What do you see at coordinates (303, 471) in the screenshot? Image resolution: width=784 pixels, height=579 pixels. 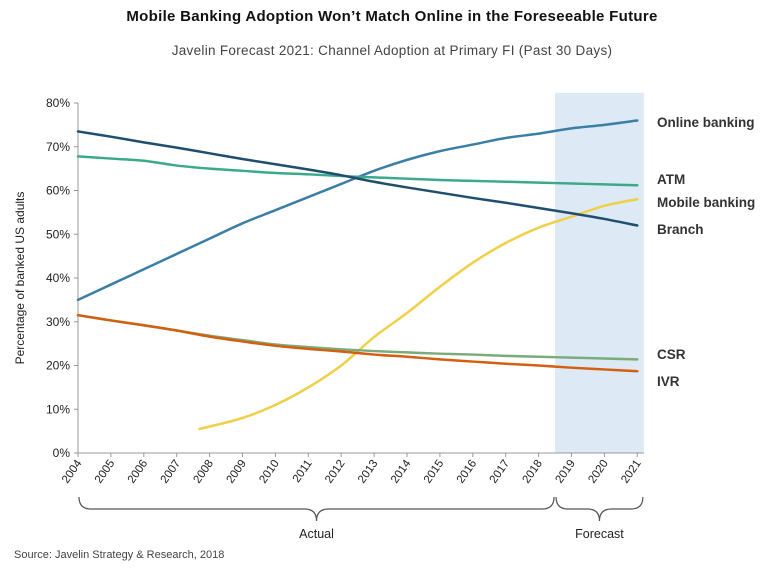 I see `x-tick-label: 2011` at bounding box center [303, 471].